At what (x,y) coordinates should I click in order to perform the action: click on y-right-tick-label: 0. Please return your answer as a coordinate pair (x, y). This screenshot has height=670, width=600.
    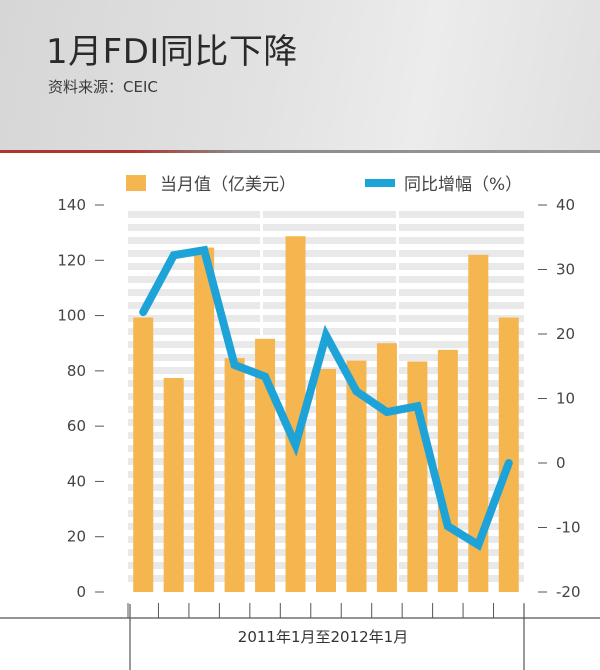
    Looking at the image, I should click on (561, 463).